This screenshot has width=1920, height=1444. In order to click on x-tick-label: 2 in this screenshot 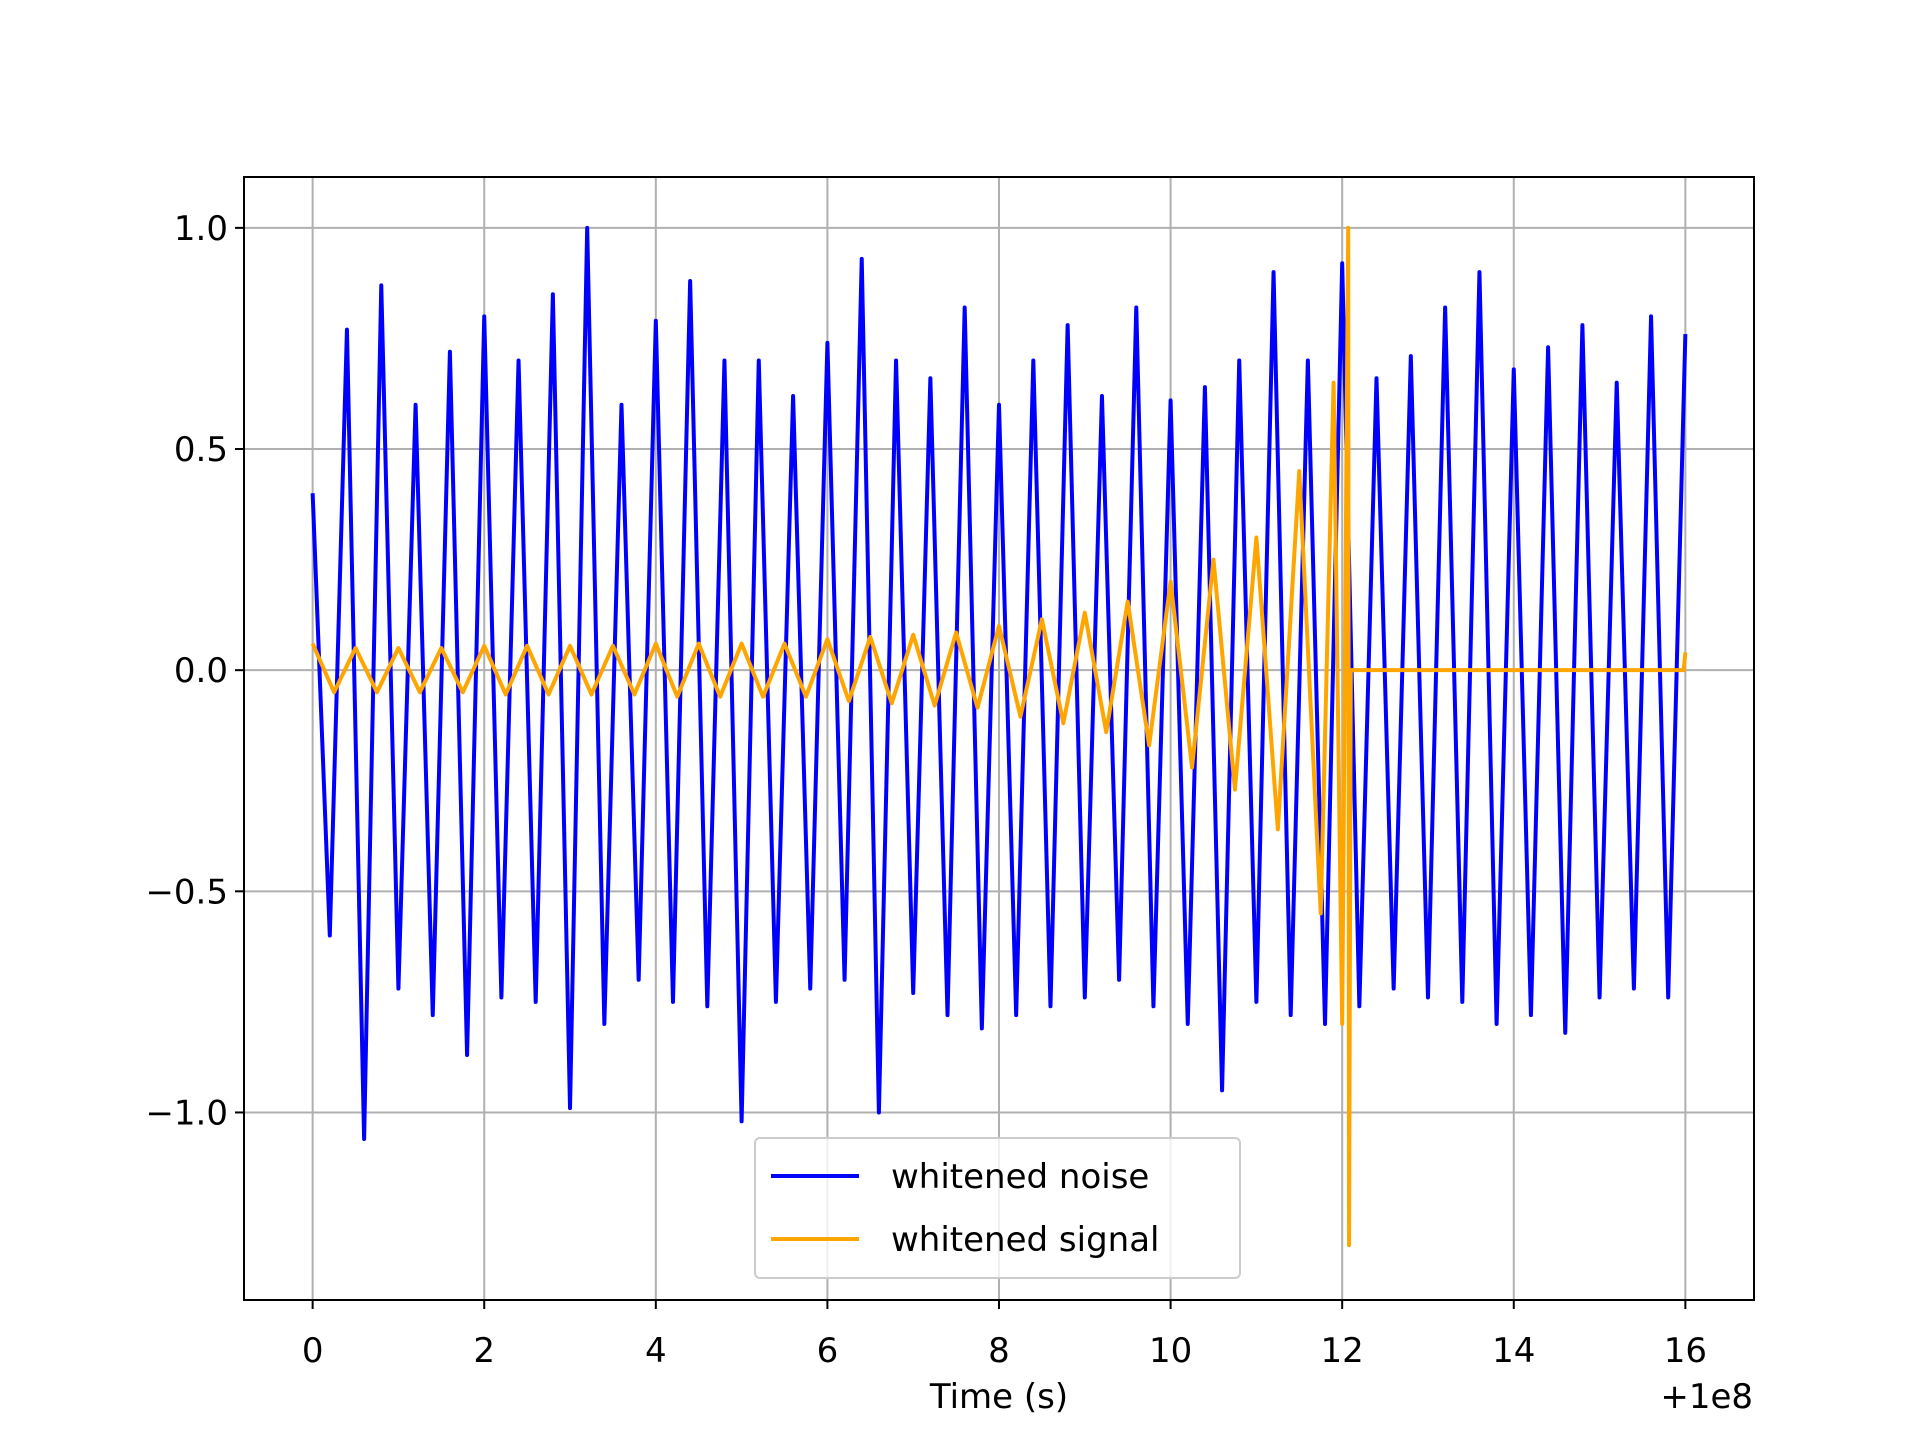, I will do `click(484, 1351)`.